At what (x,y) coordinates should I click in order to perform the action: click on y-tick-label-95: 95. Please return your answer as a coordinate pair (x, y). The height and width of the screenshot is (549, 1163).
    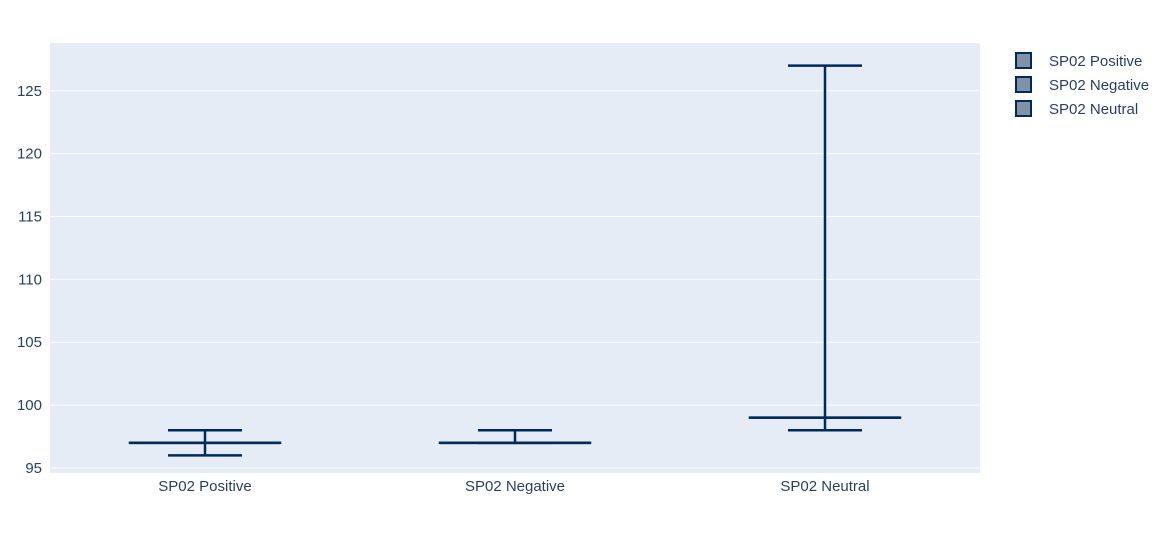
    Looking at the image, I should click on (33, 468).